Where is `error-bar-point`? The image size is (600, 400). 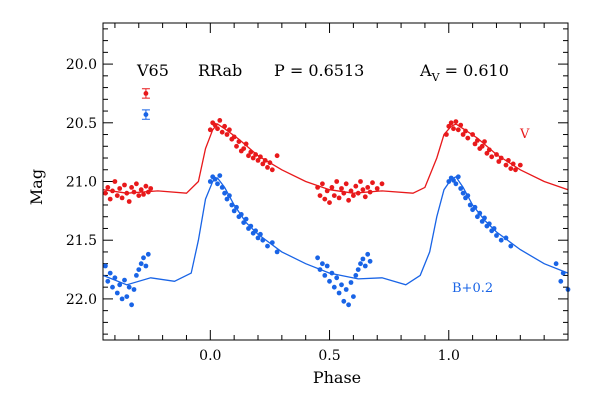 error-bar-point is located at coordinates (146, 93).